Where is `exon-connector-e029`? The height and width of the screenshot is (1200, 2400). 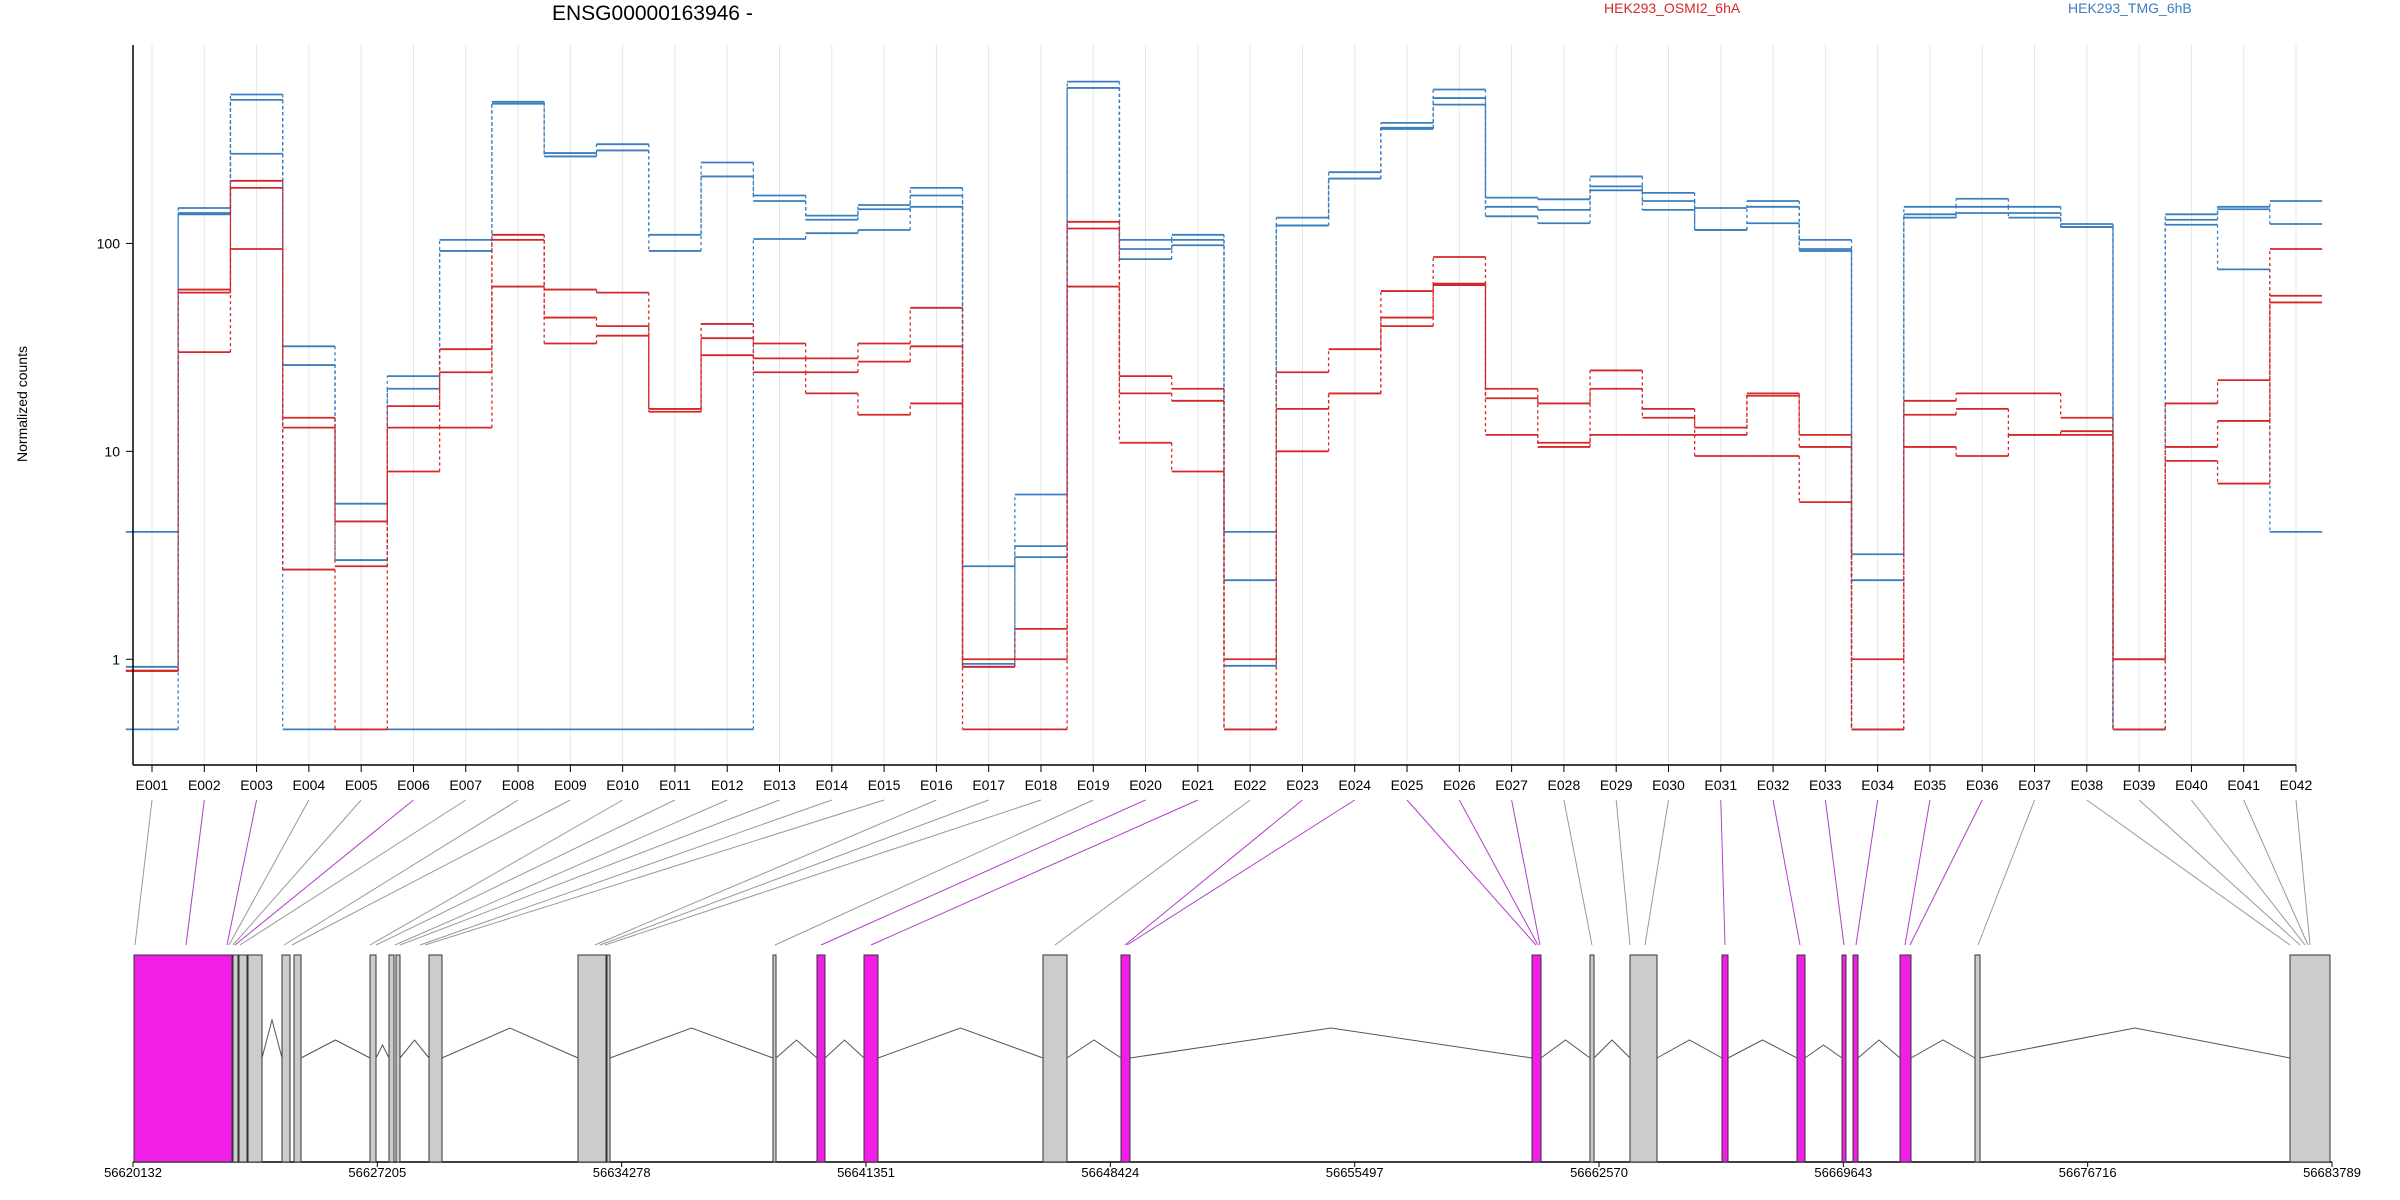 exon-connector-e029 is located at coordinates (1623, 872).